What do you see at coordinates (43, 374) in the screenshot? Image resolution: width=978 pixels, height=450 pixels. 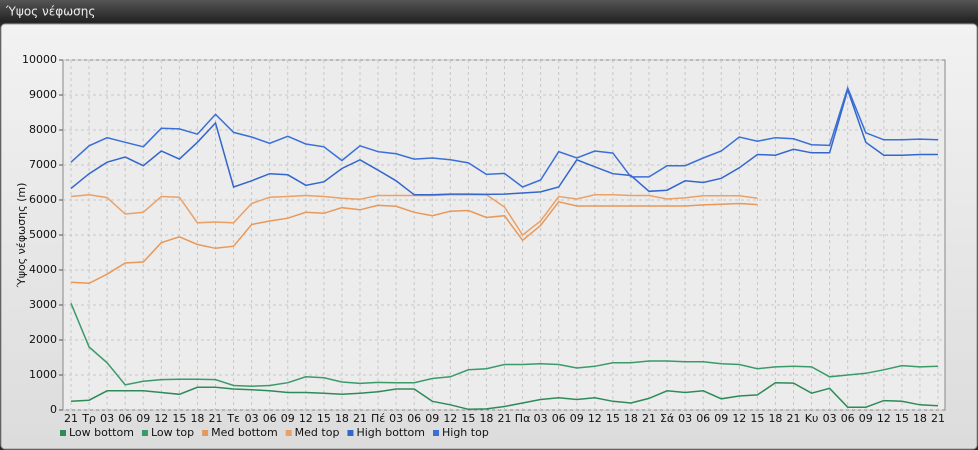 I see `y-tick-label: 1000` at bounding box center [43, 374].